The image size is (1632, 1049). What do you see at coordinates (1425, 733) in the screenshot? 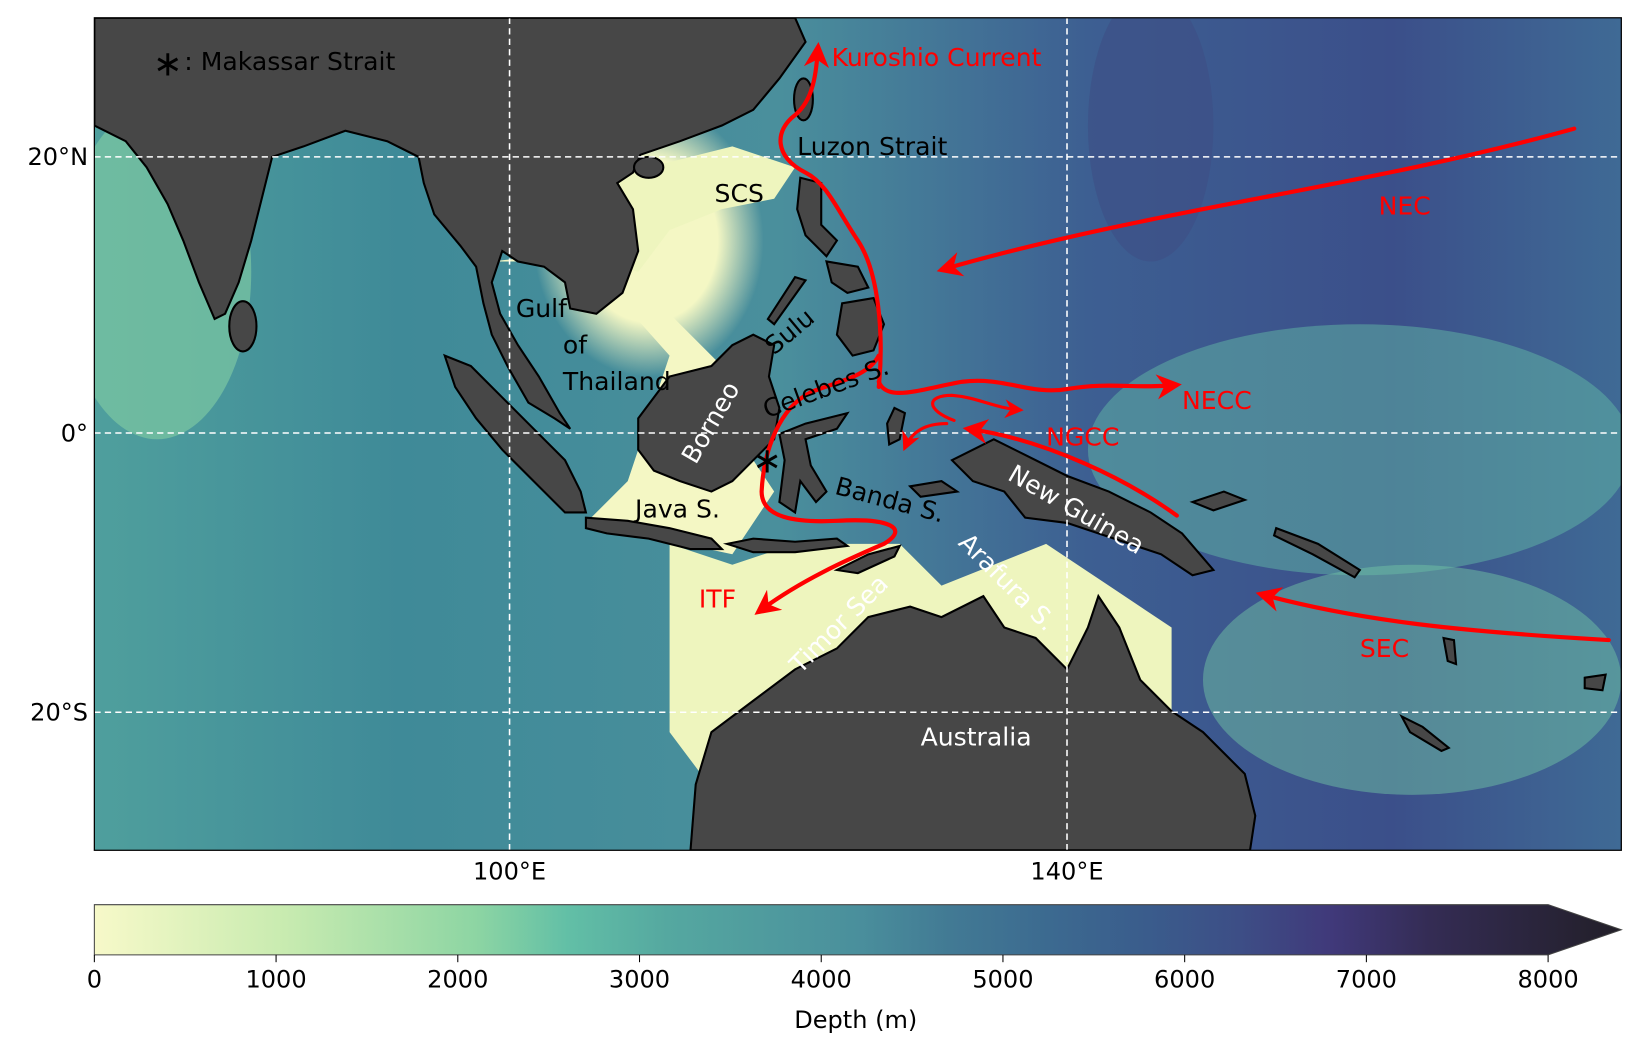
I see `new-caledonia` at bounding box center [1425, 733].